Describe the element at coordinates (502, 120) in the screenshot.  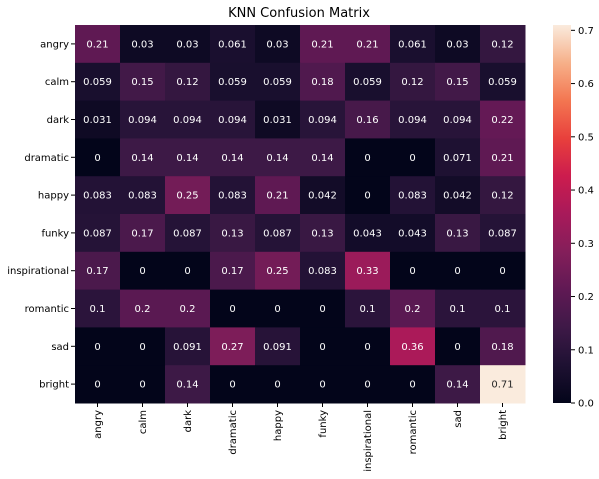
I see `cell-value-label: 0.22` at that location.